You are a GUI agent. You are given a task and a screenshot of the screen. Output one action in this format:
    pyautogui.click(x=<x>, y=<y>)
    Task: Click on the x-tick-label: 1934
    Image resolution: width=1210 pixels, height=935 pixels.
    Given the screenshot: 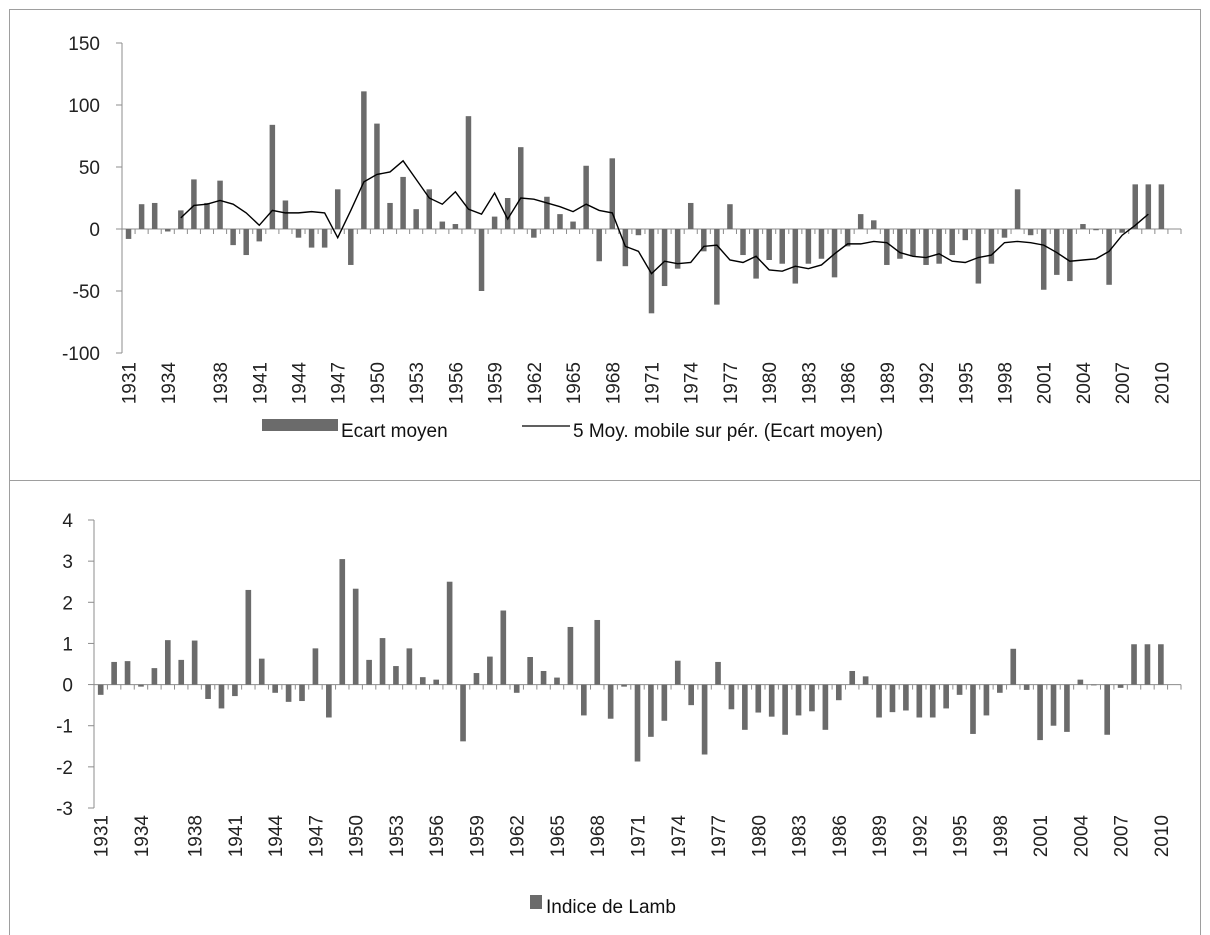 What is the action you would take?
    pyautogui.click(x=169, y=383)
    